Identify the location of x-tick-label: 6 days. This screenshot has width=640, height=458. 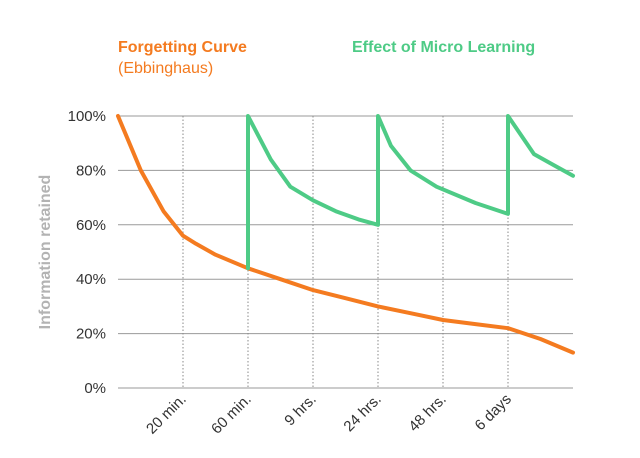
(493, 412).